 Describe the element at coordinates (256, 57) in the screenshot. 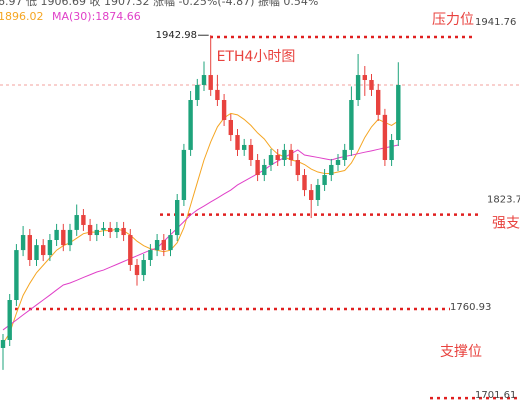

I see `chart-title: ETH4小时图` at that location.